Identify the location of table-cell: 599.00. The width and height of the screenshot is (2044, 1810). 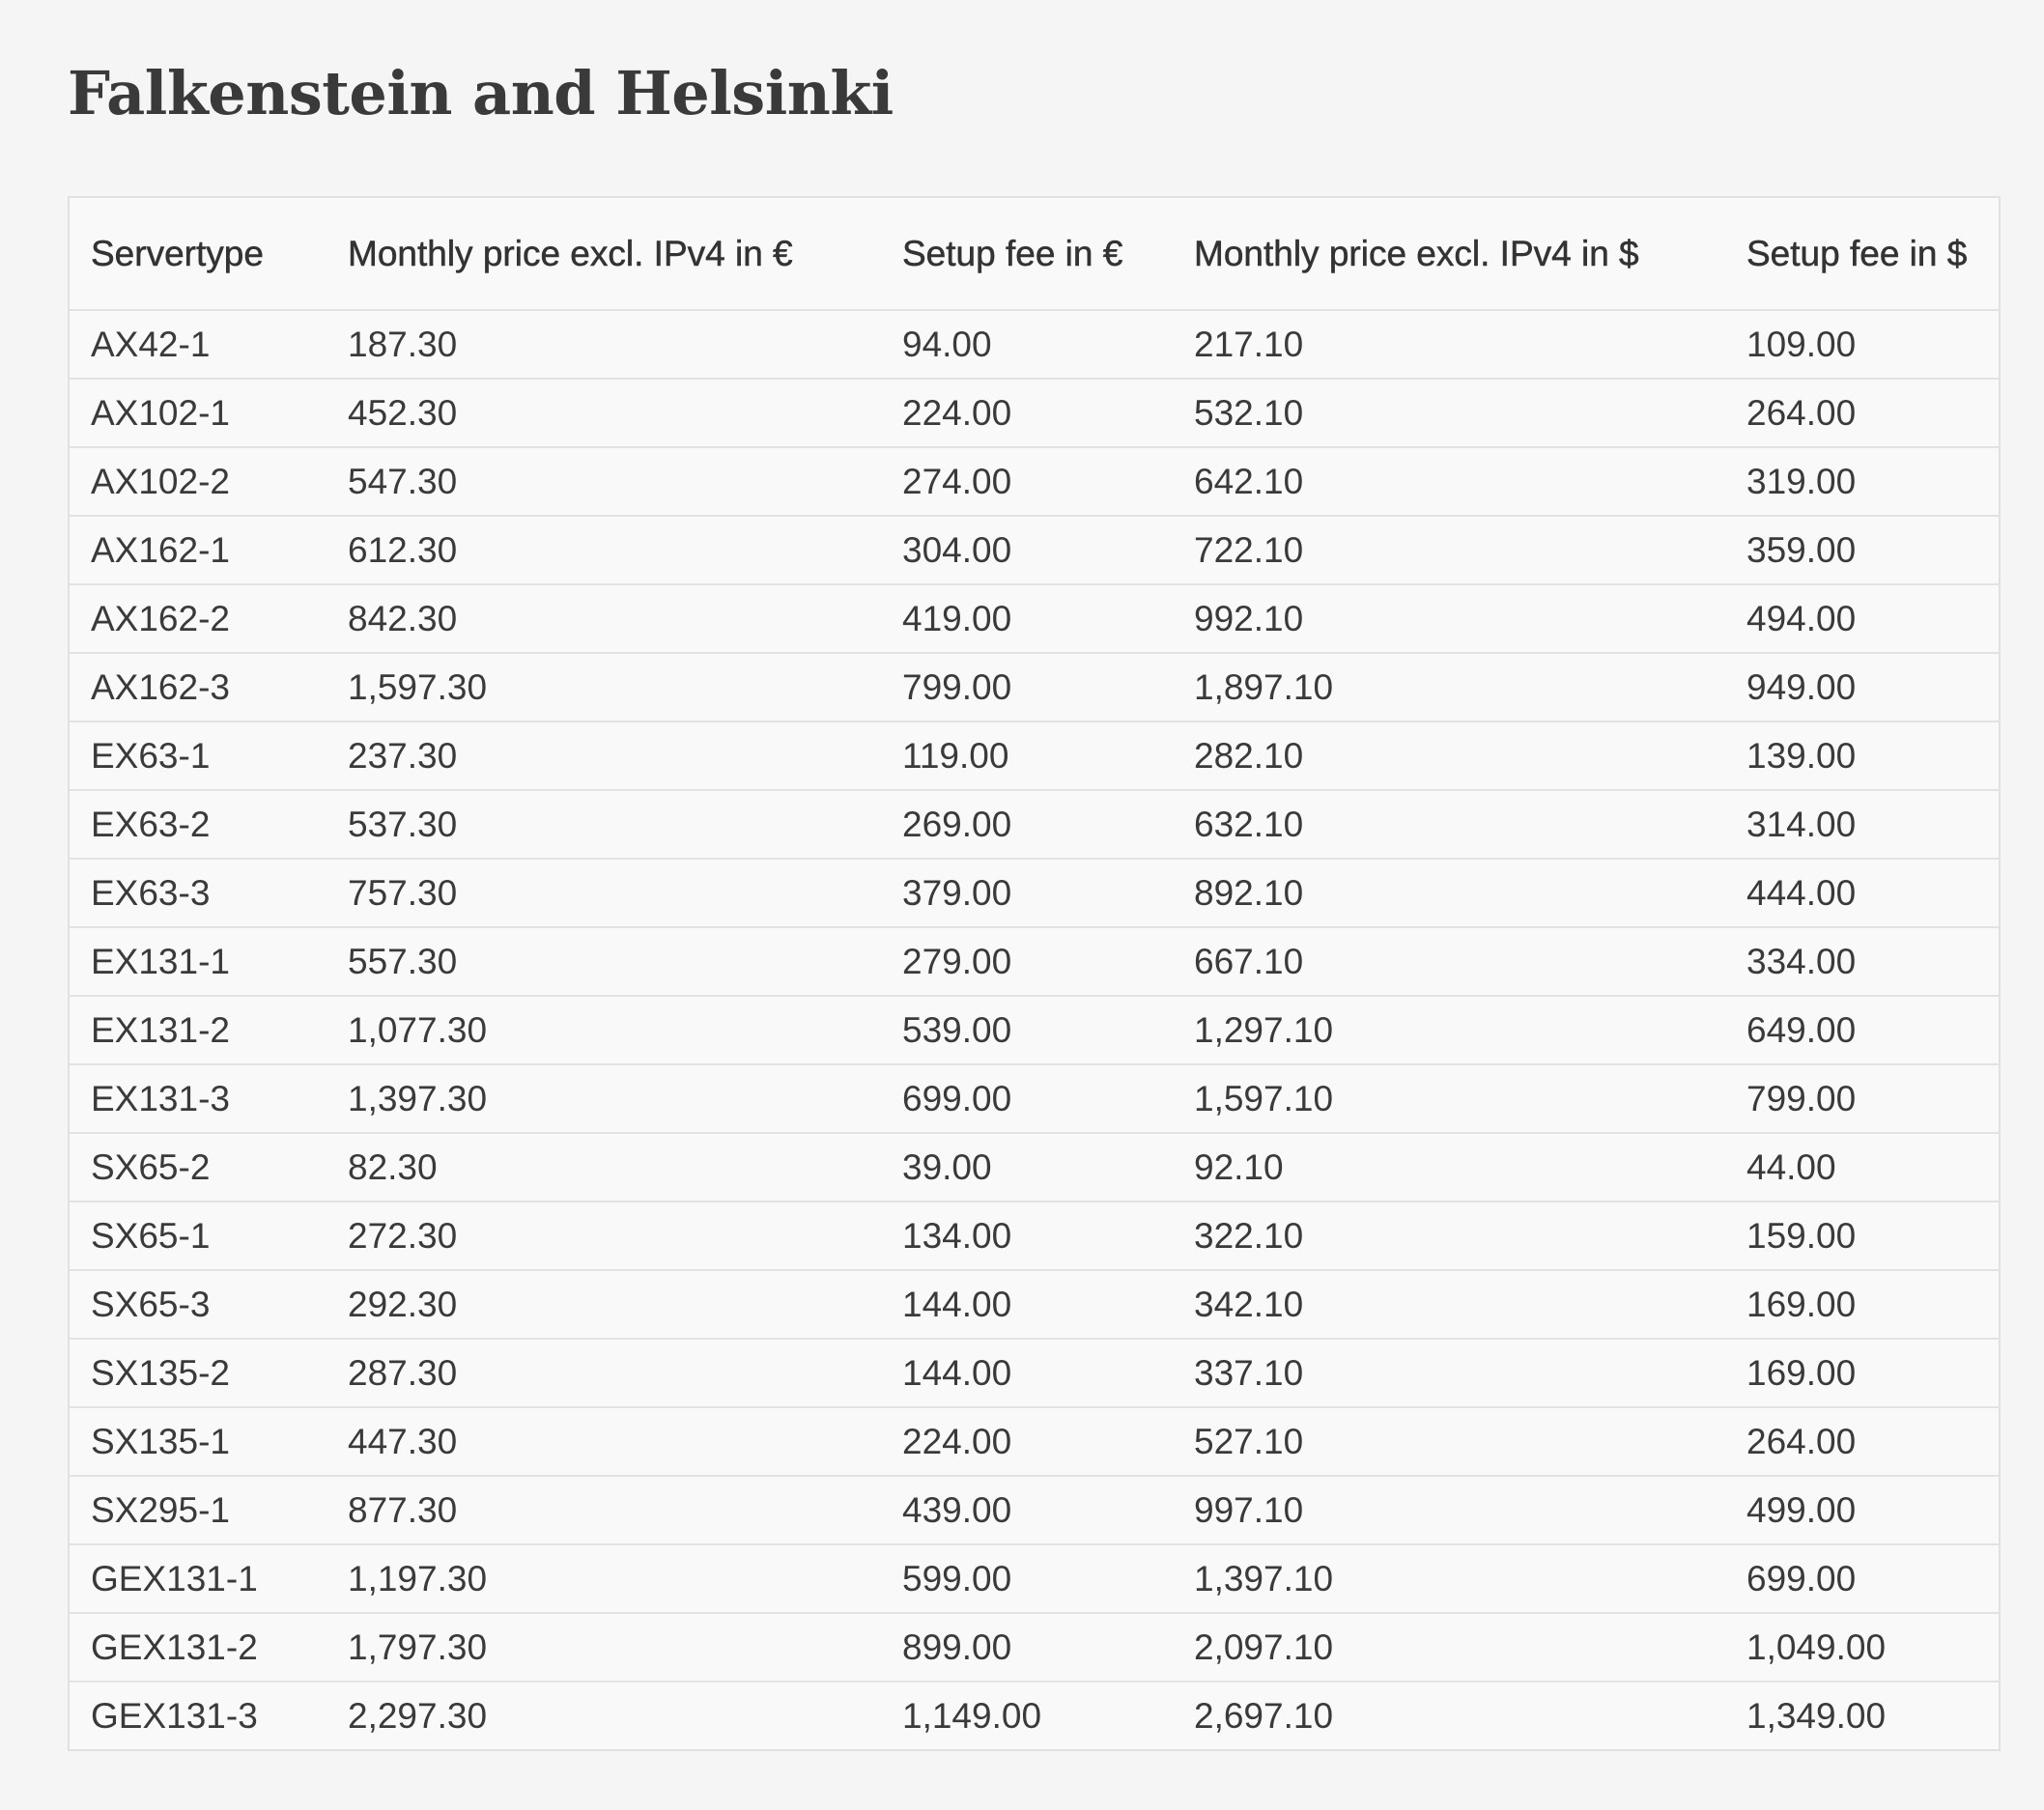
(1027, 1578).